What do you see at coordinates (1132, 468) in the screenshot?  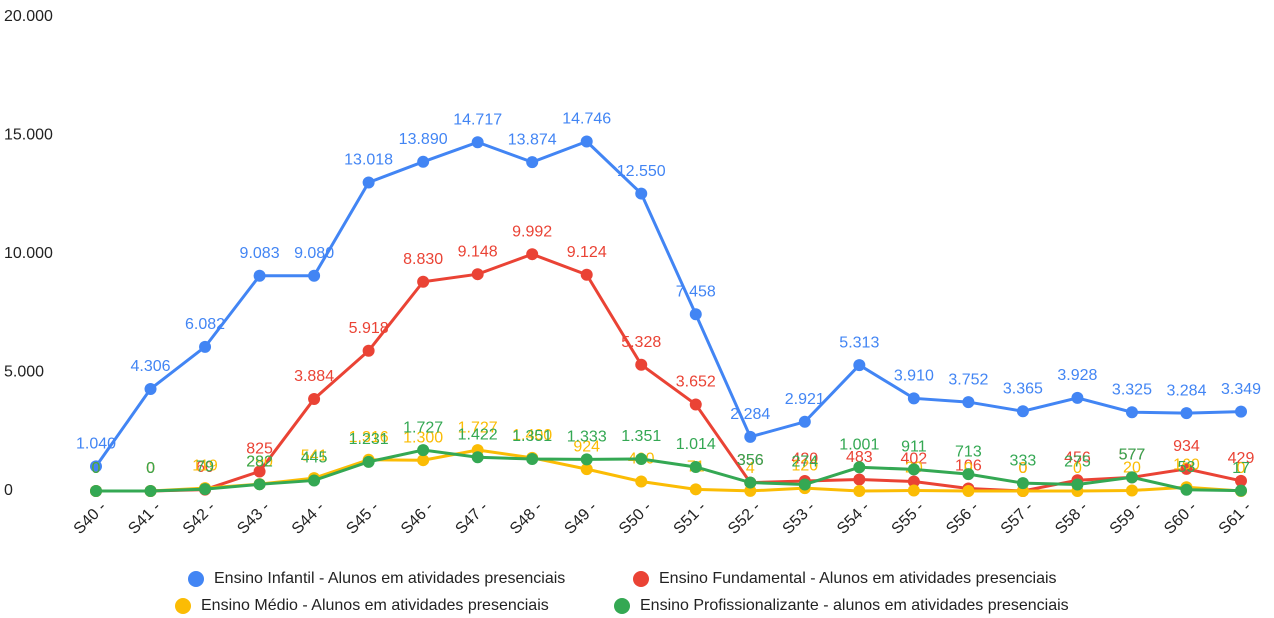 I see `data-label: 20` at bounding box center [1132, 468].